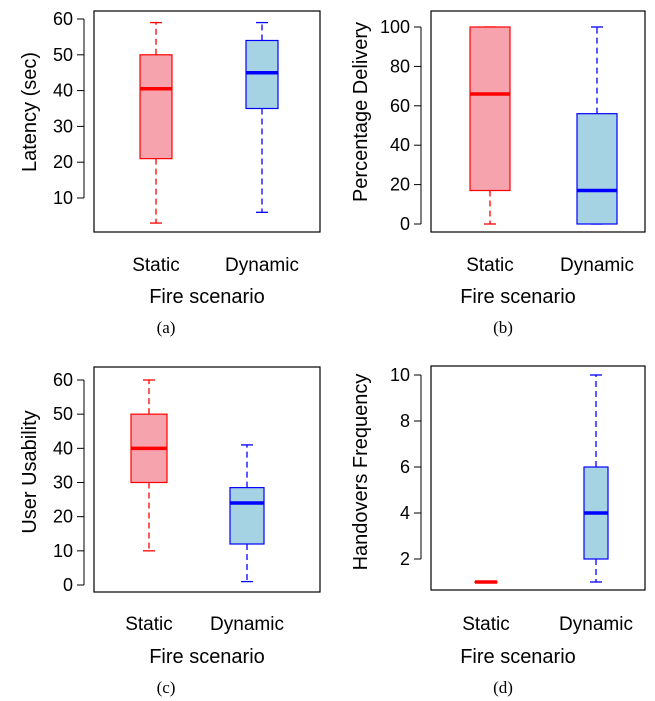 The image size is (655, 701). I want to click on y-axis-title: Handovers Frequency, so click(361, 472).